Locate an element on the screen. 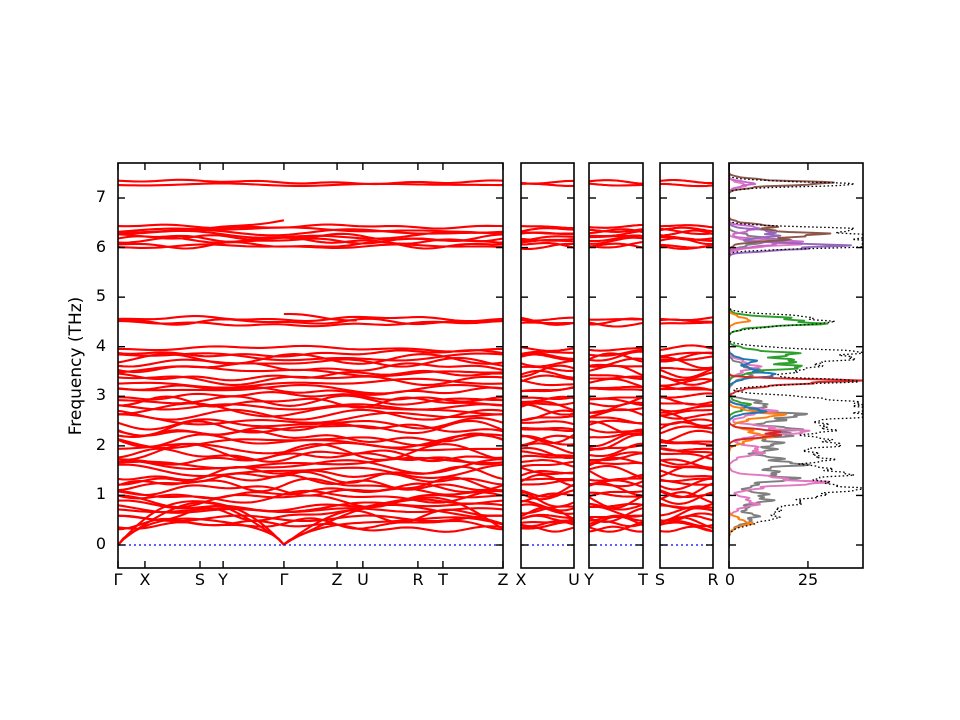  dos-curve-green is located at coordinates (779, 355).